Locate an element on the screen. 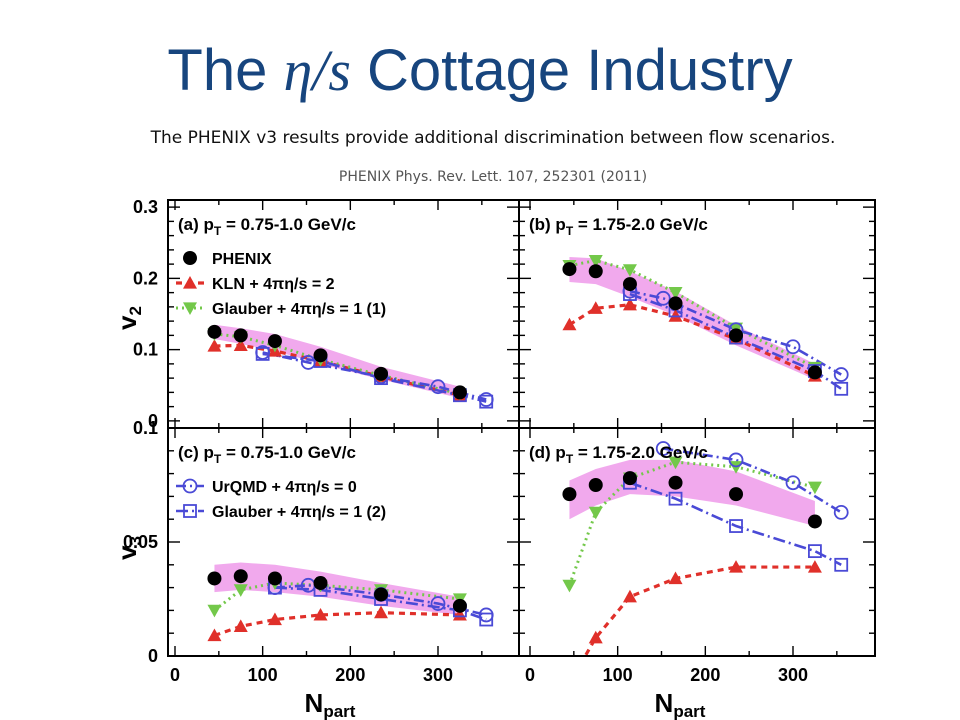 This screenshot has height=720, width=960. panel-data-d is located at coordinates (705, 548).